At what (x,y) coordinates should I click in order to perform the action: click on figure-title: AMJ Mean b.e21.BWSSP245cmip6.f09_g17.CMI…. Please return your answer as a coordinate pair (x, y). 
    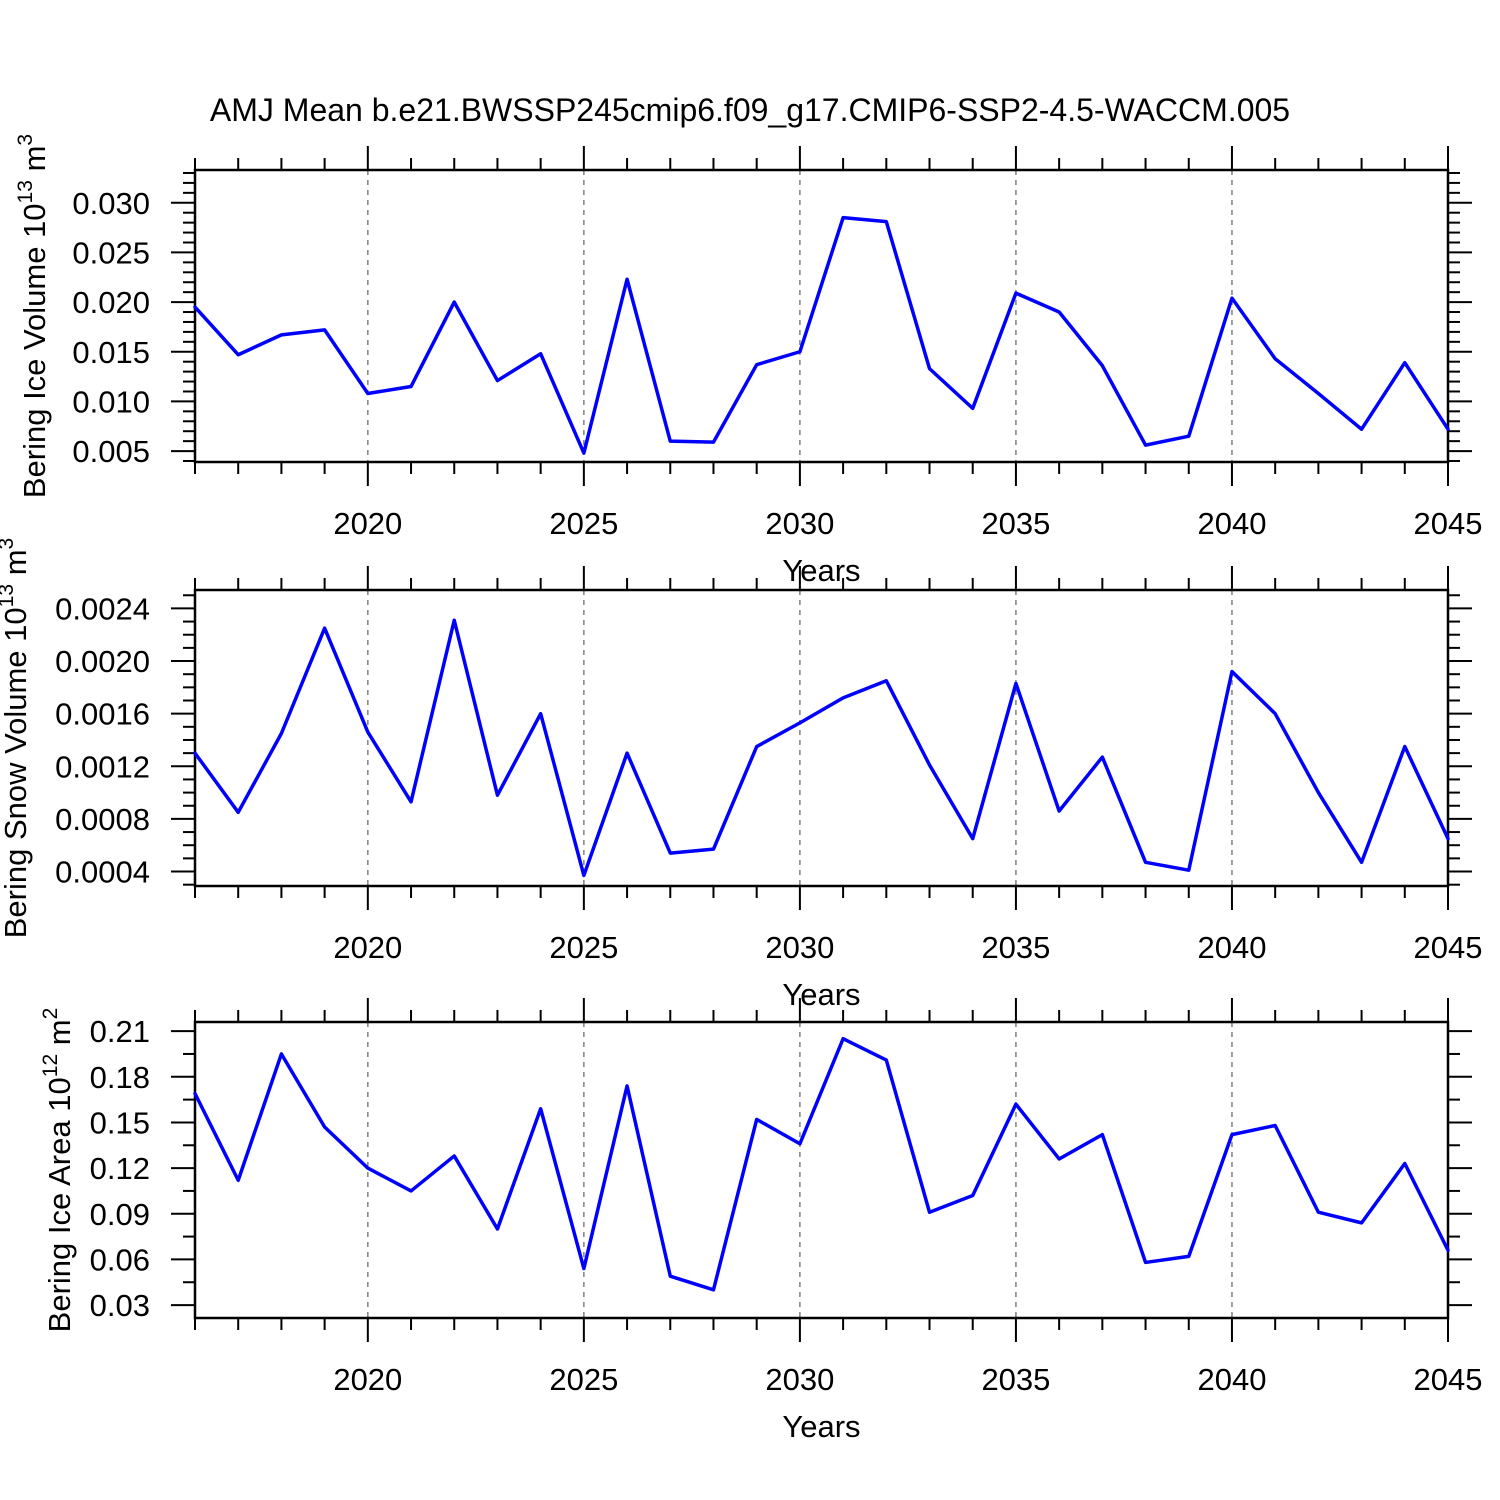
    Looking at the image, I should click on (750, 110).